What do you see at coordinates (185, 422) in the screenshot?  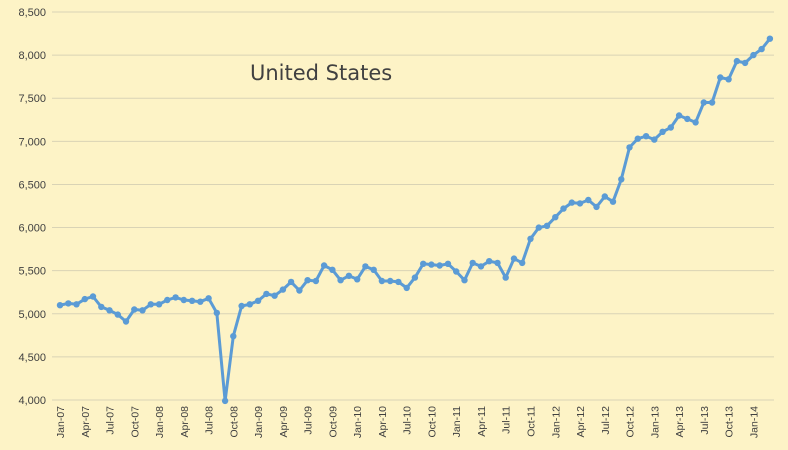 I see `x-tick-label: Apr-08` at bounding box center [185, 422].